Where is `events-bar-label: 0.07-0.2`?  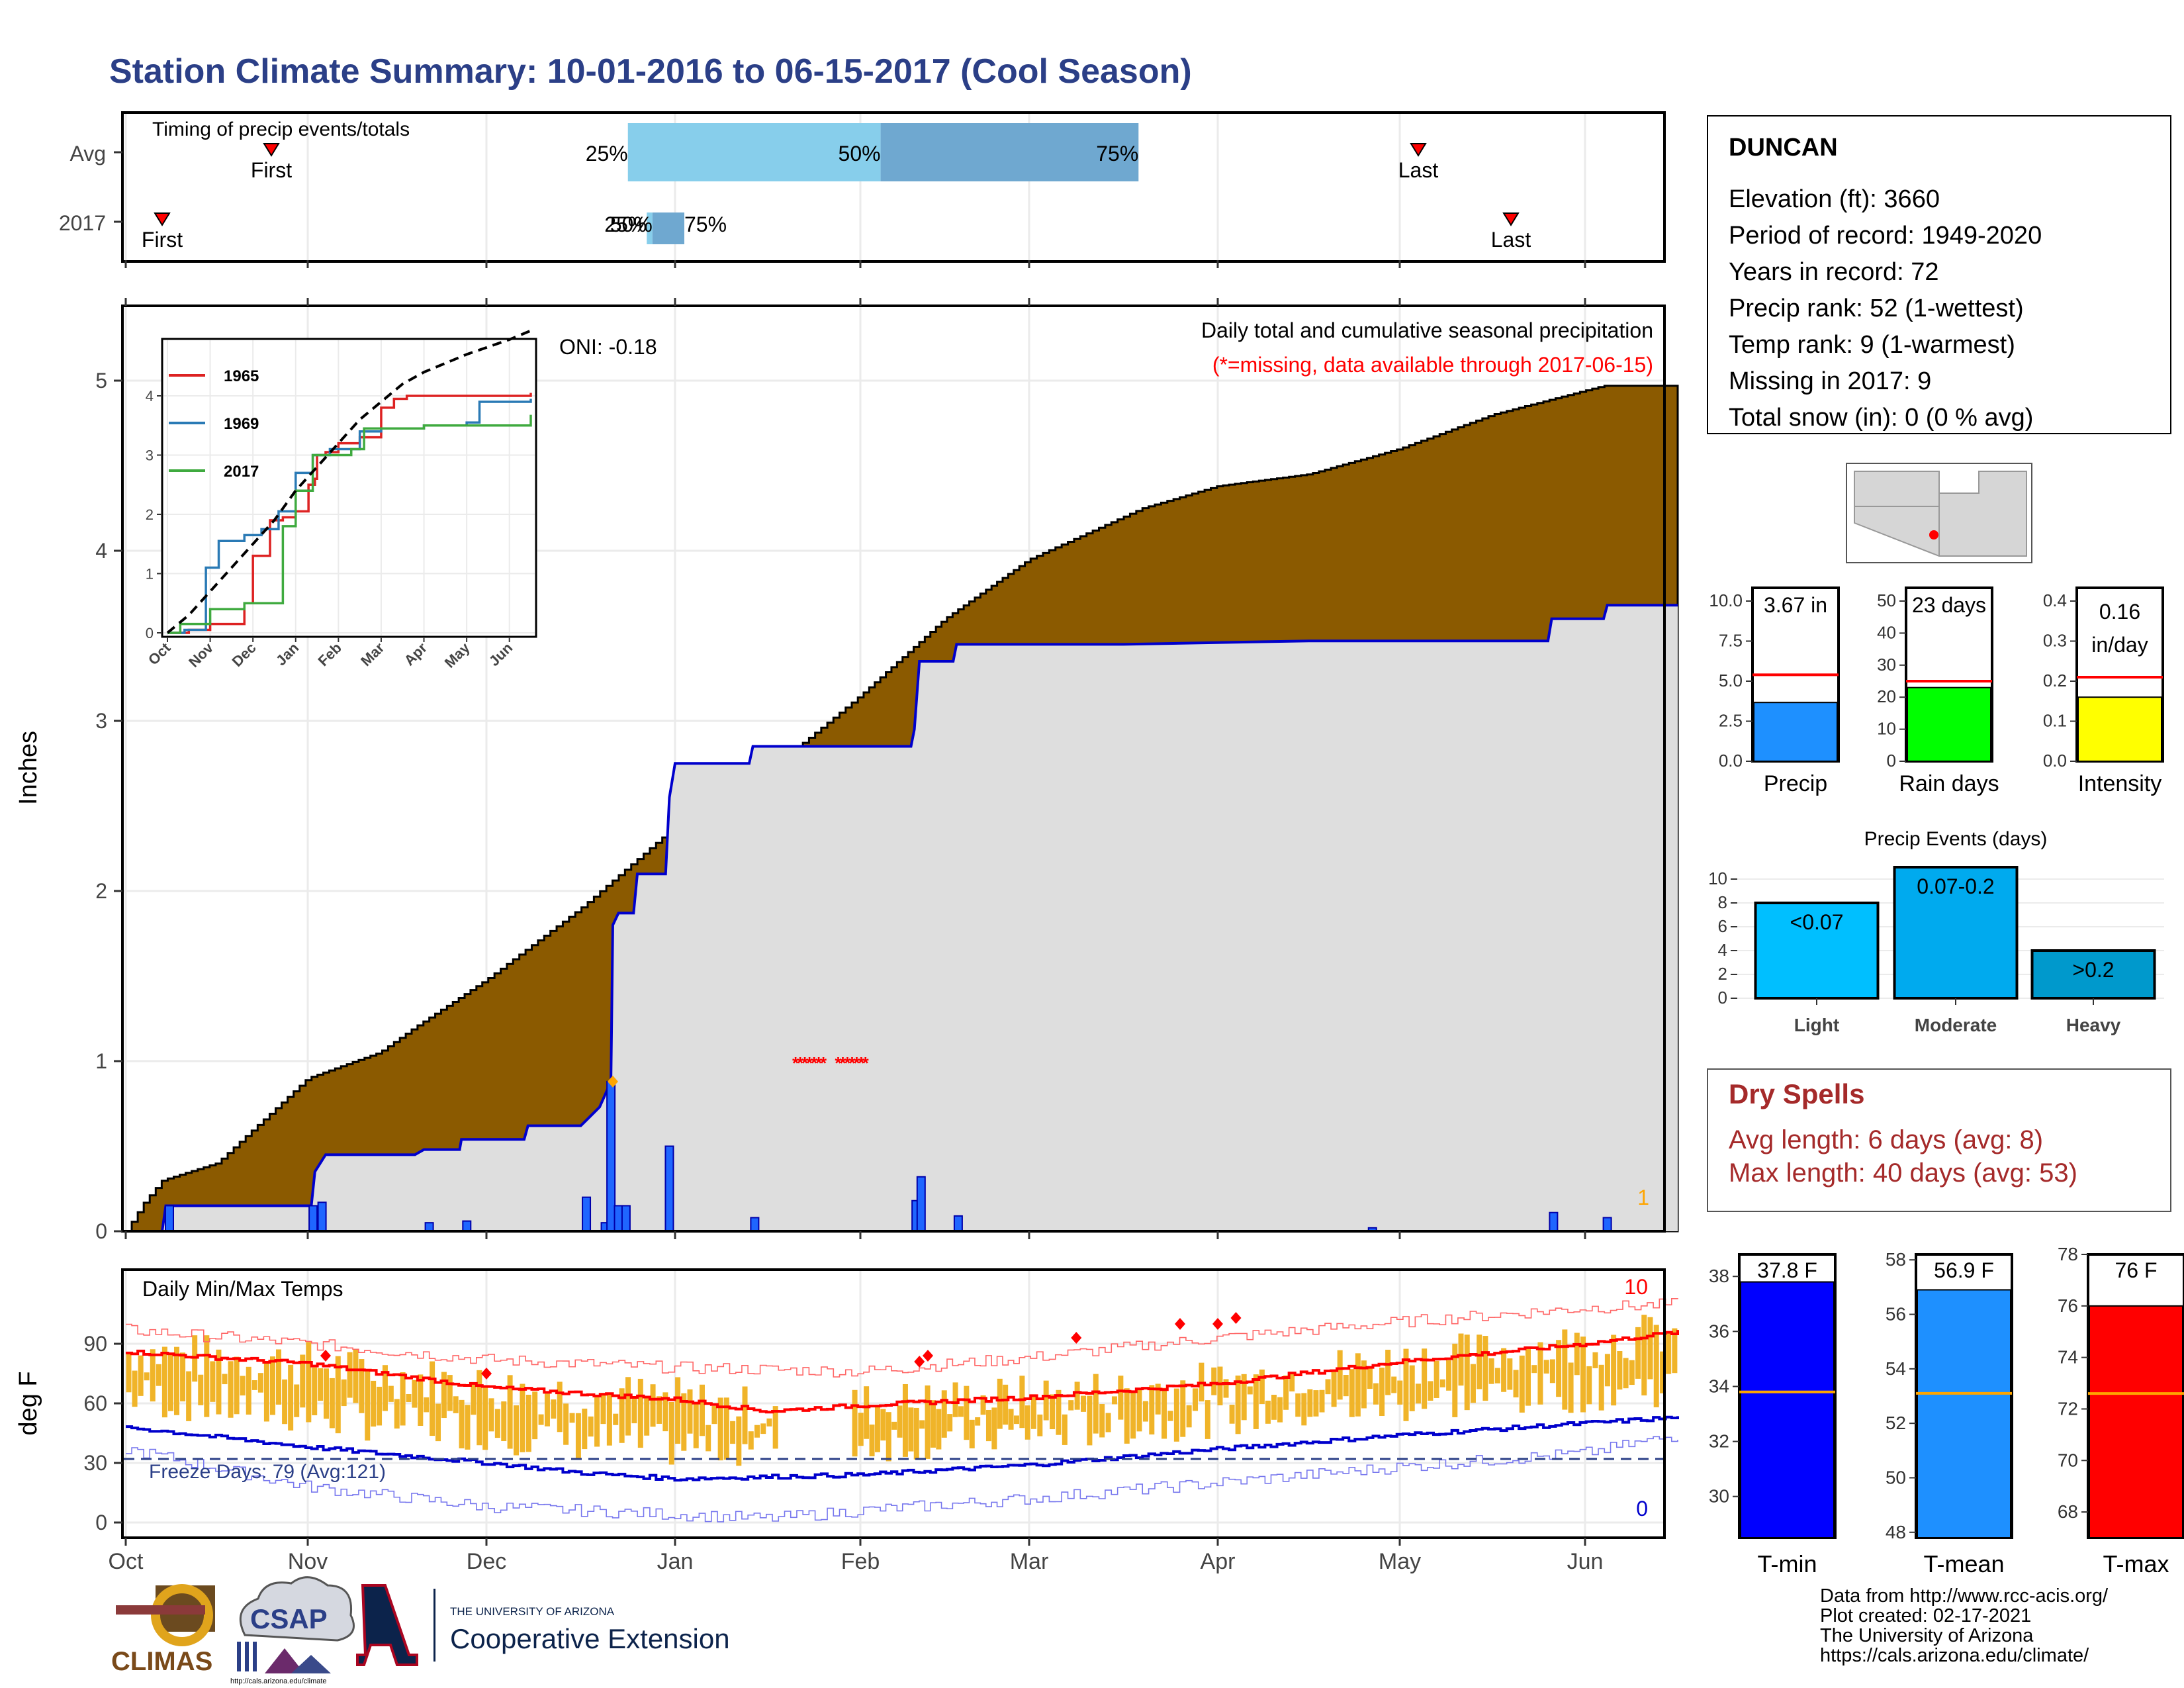 events-bar-label: 0.07-0.2 is located at coordinates (1955, 886).